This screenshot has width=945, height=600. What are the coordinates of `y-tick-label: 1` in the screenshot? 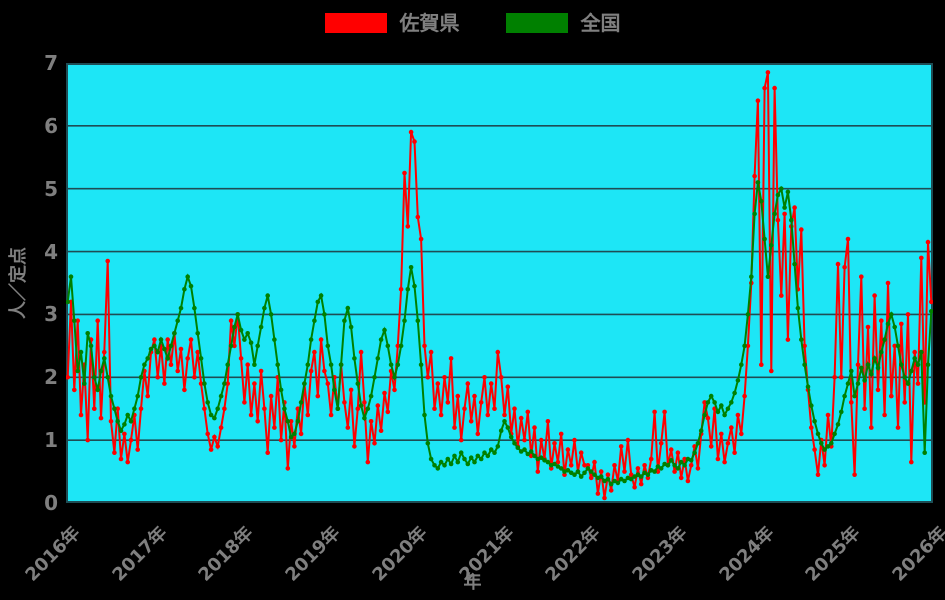 It's located at (51, 440).